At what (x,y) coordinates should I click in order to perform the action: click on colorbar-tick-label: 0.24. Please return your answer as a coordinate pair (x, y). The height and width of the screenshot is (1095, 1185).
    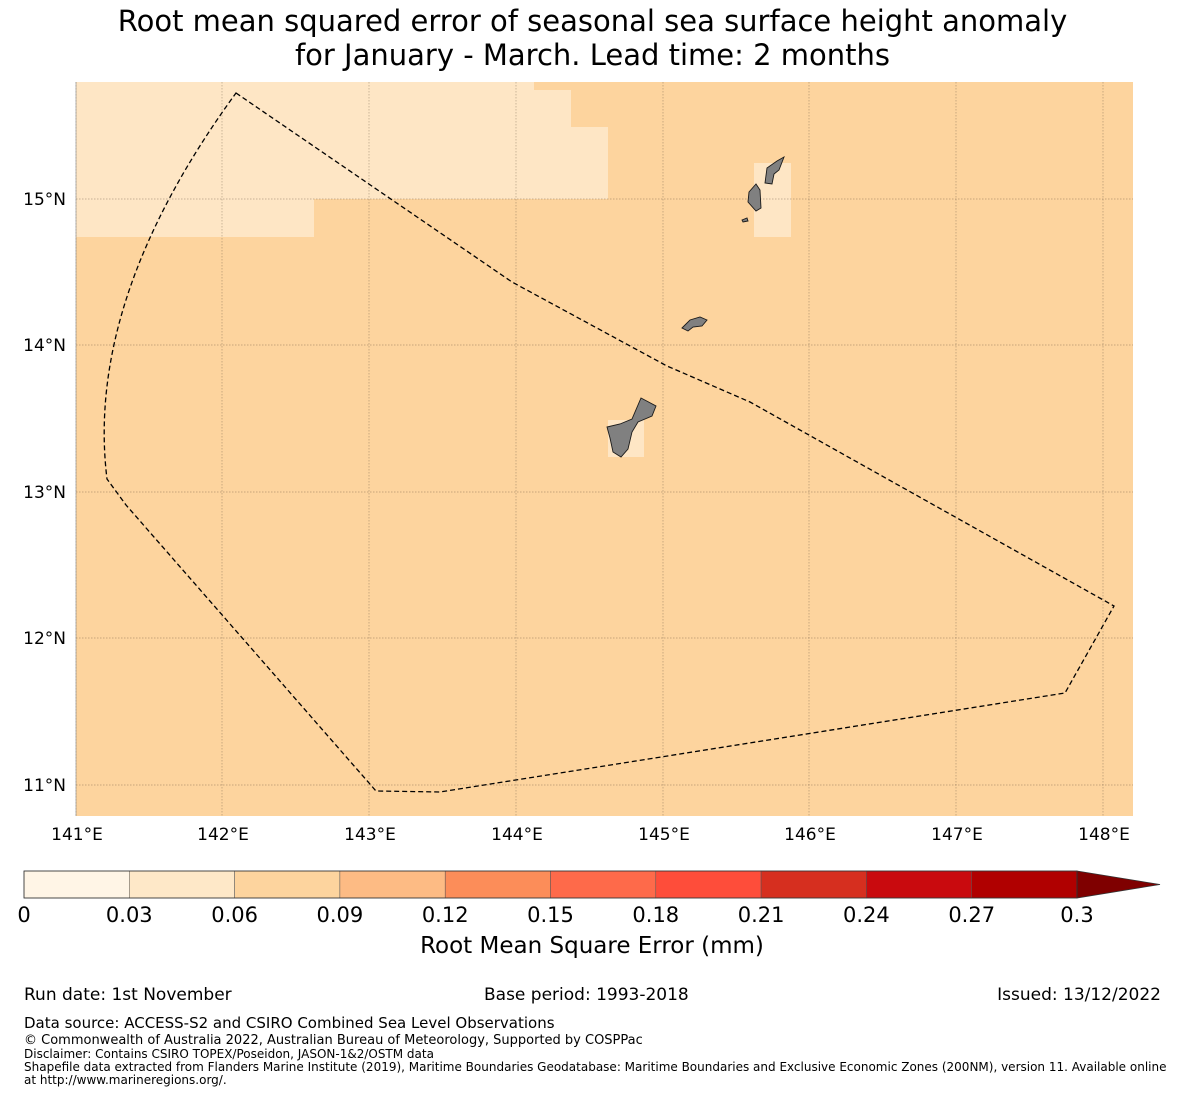
    Looking at the image, I should click on (866, 915).